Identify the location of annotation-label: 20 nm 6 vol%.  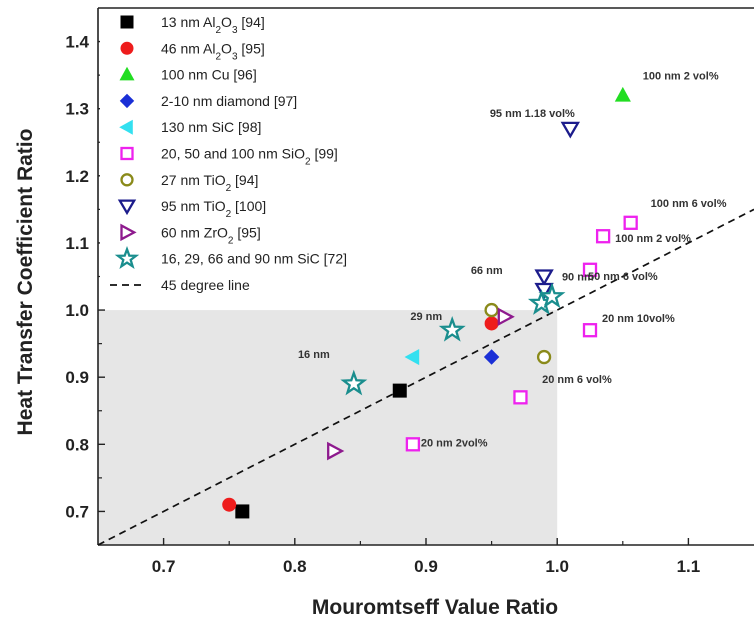
(577, 380).